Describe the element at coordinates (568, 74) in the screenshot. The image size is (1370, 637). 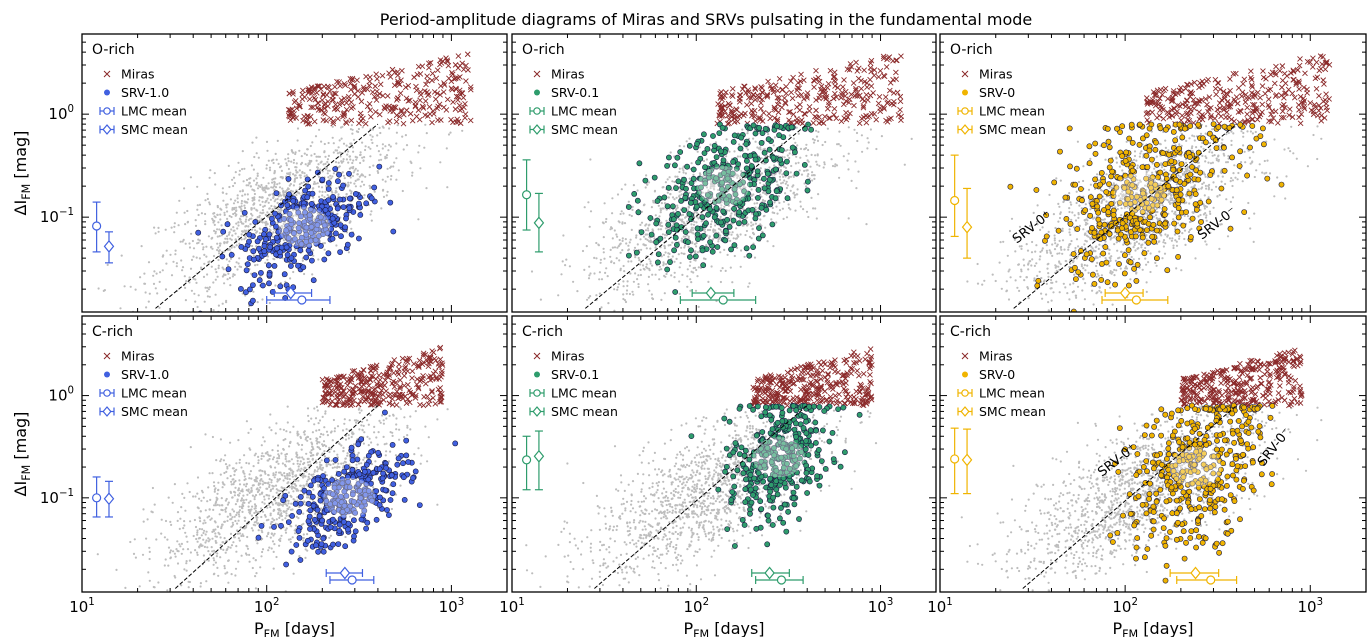
I see `legend-label: Miras` at that location.